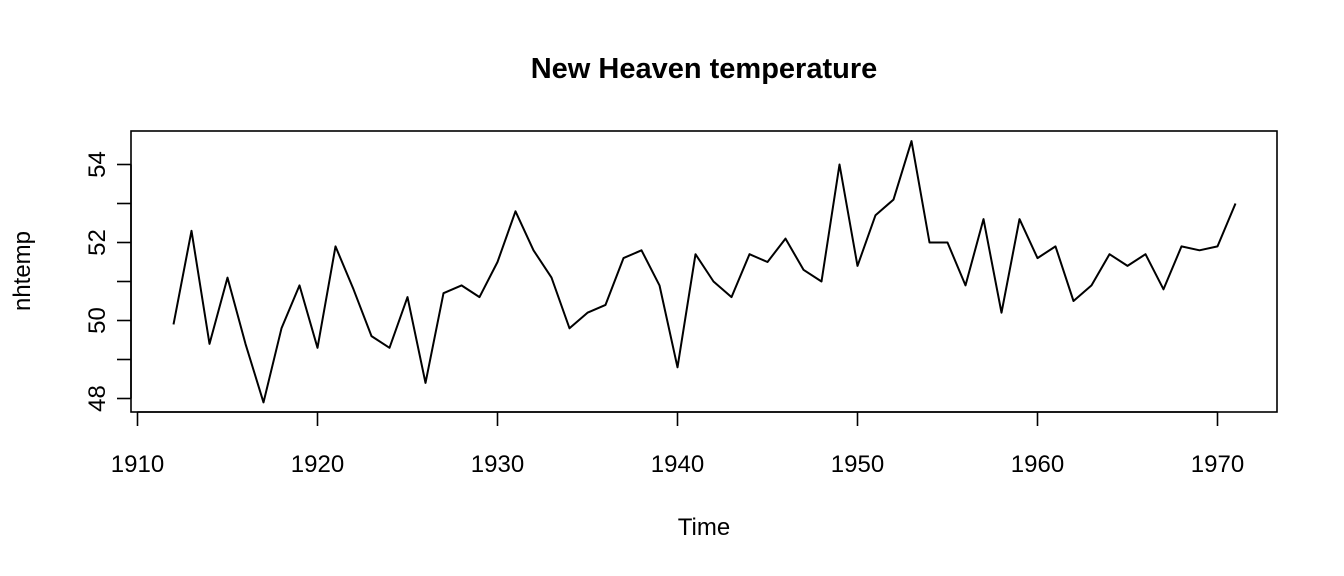 This screenshot has height=576, width=1344. I want to click on x-tick-label: 1970, so click(1217, 464).